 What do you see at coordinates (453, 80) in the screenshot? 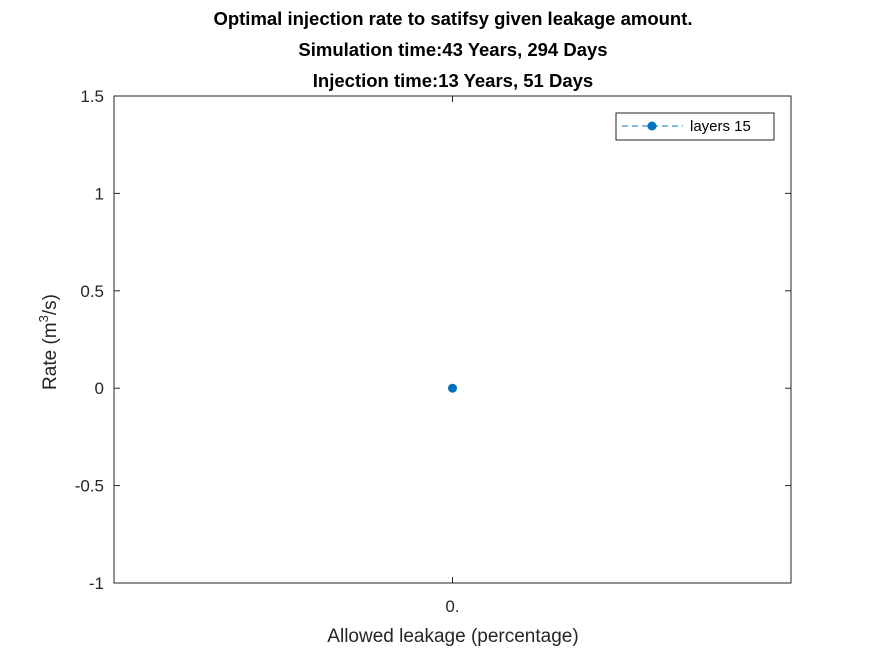
I see `title-line-3: Injection time:13 Years, 51 Days` at bounding box center [453, 80].